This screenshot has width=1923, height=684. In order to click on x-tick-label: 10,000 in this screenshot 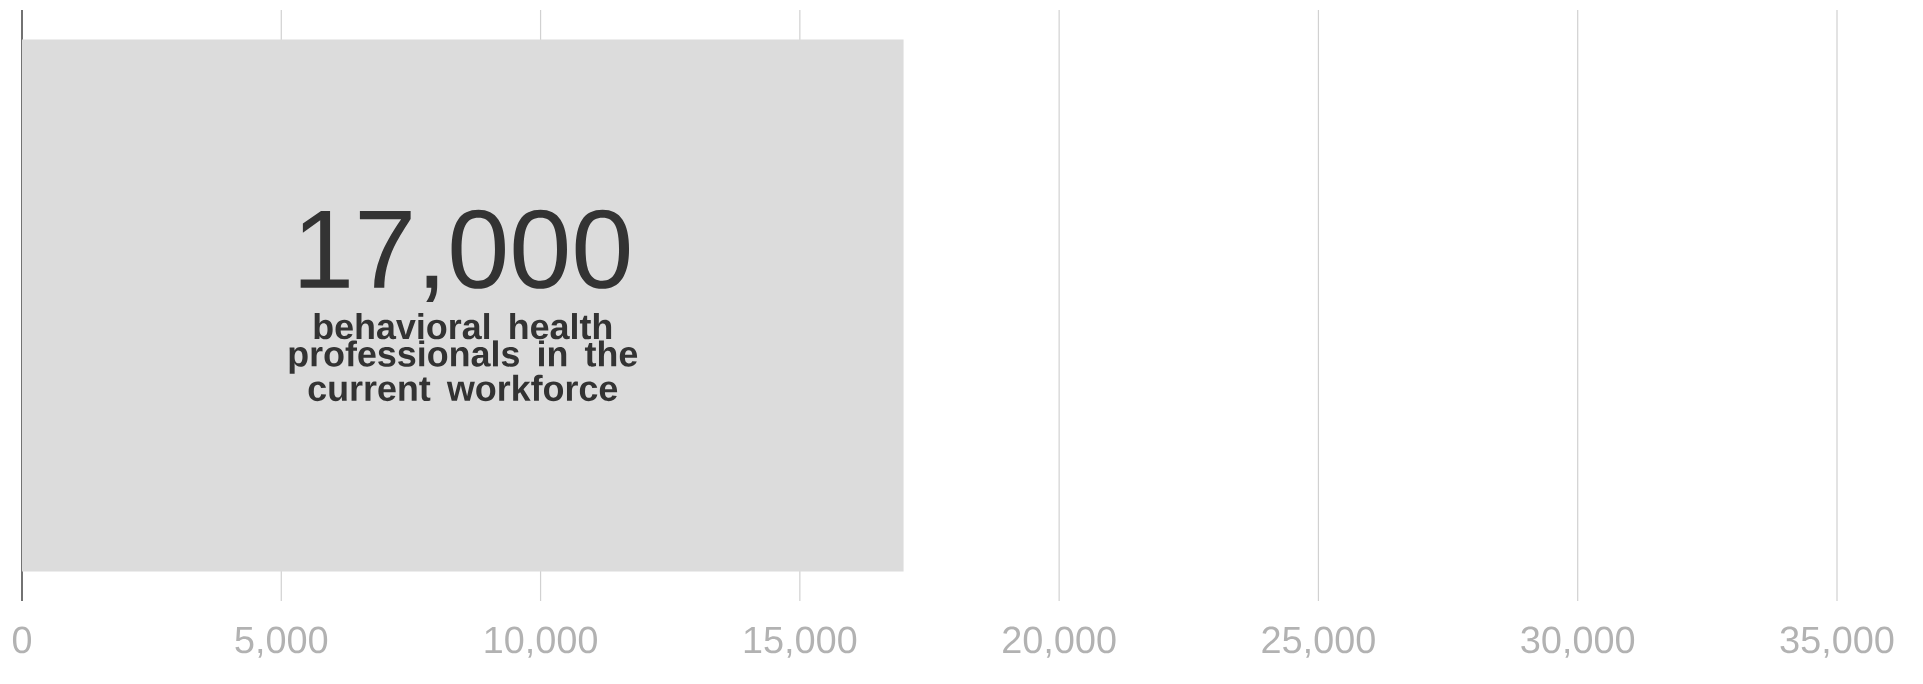, I will do `click(541, 642)`.